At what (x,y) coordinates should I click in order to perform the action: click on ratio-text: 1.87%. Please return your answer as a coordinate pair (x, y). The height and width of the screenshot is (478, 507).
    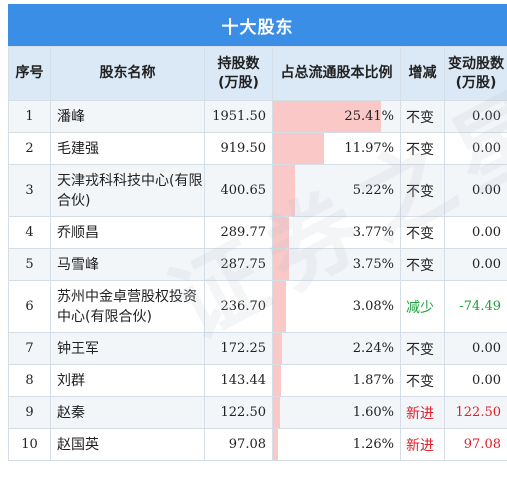
    Looking at the image, I should click on (373, 380).